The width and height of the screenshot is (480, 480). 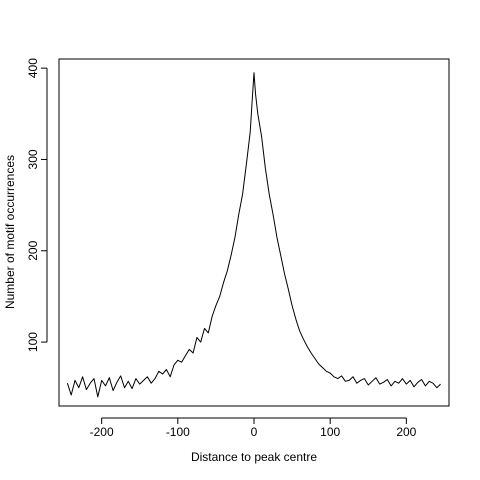 What do you see at coordinates (10, 232) in the screenshot?
I see `y-axis-label: Number of motif occurrences` at bounding box center [10, 232].